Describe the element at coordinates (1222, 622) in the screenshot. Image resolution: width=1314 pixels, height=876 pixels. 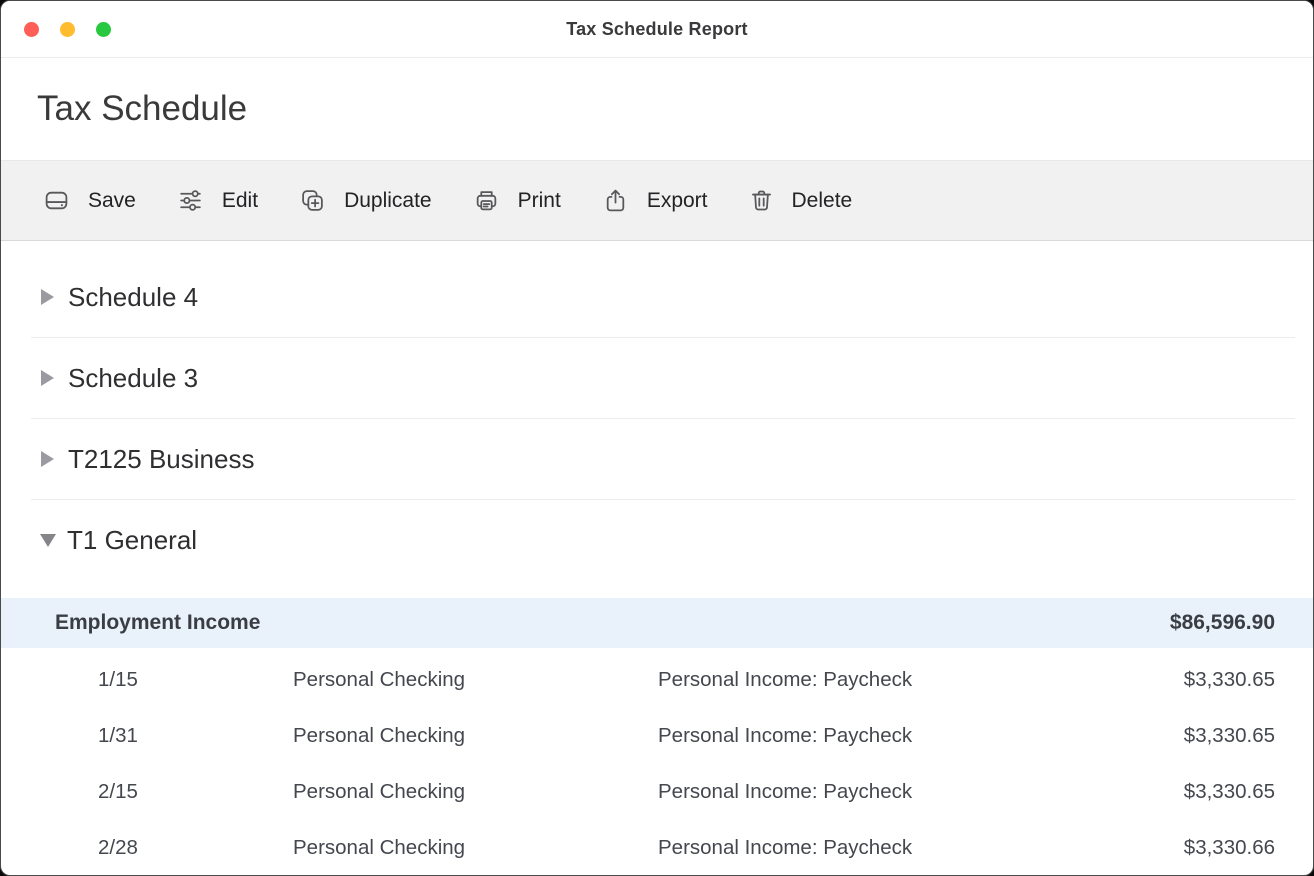
I see `group-total: $86,596.90` at that location.